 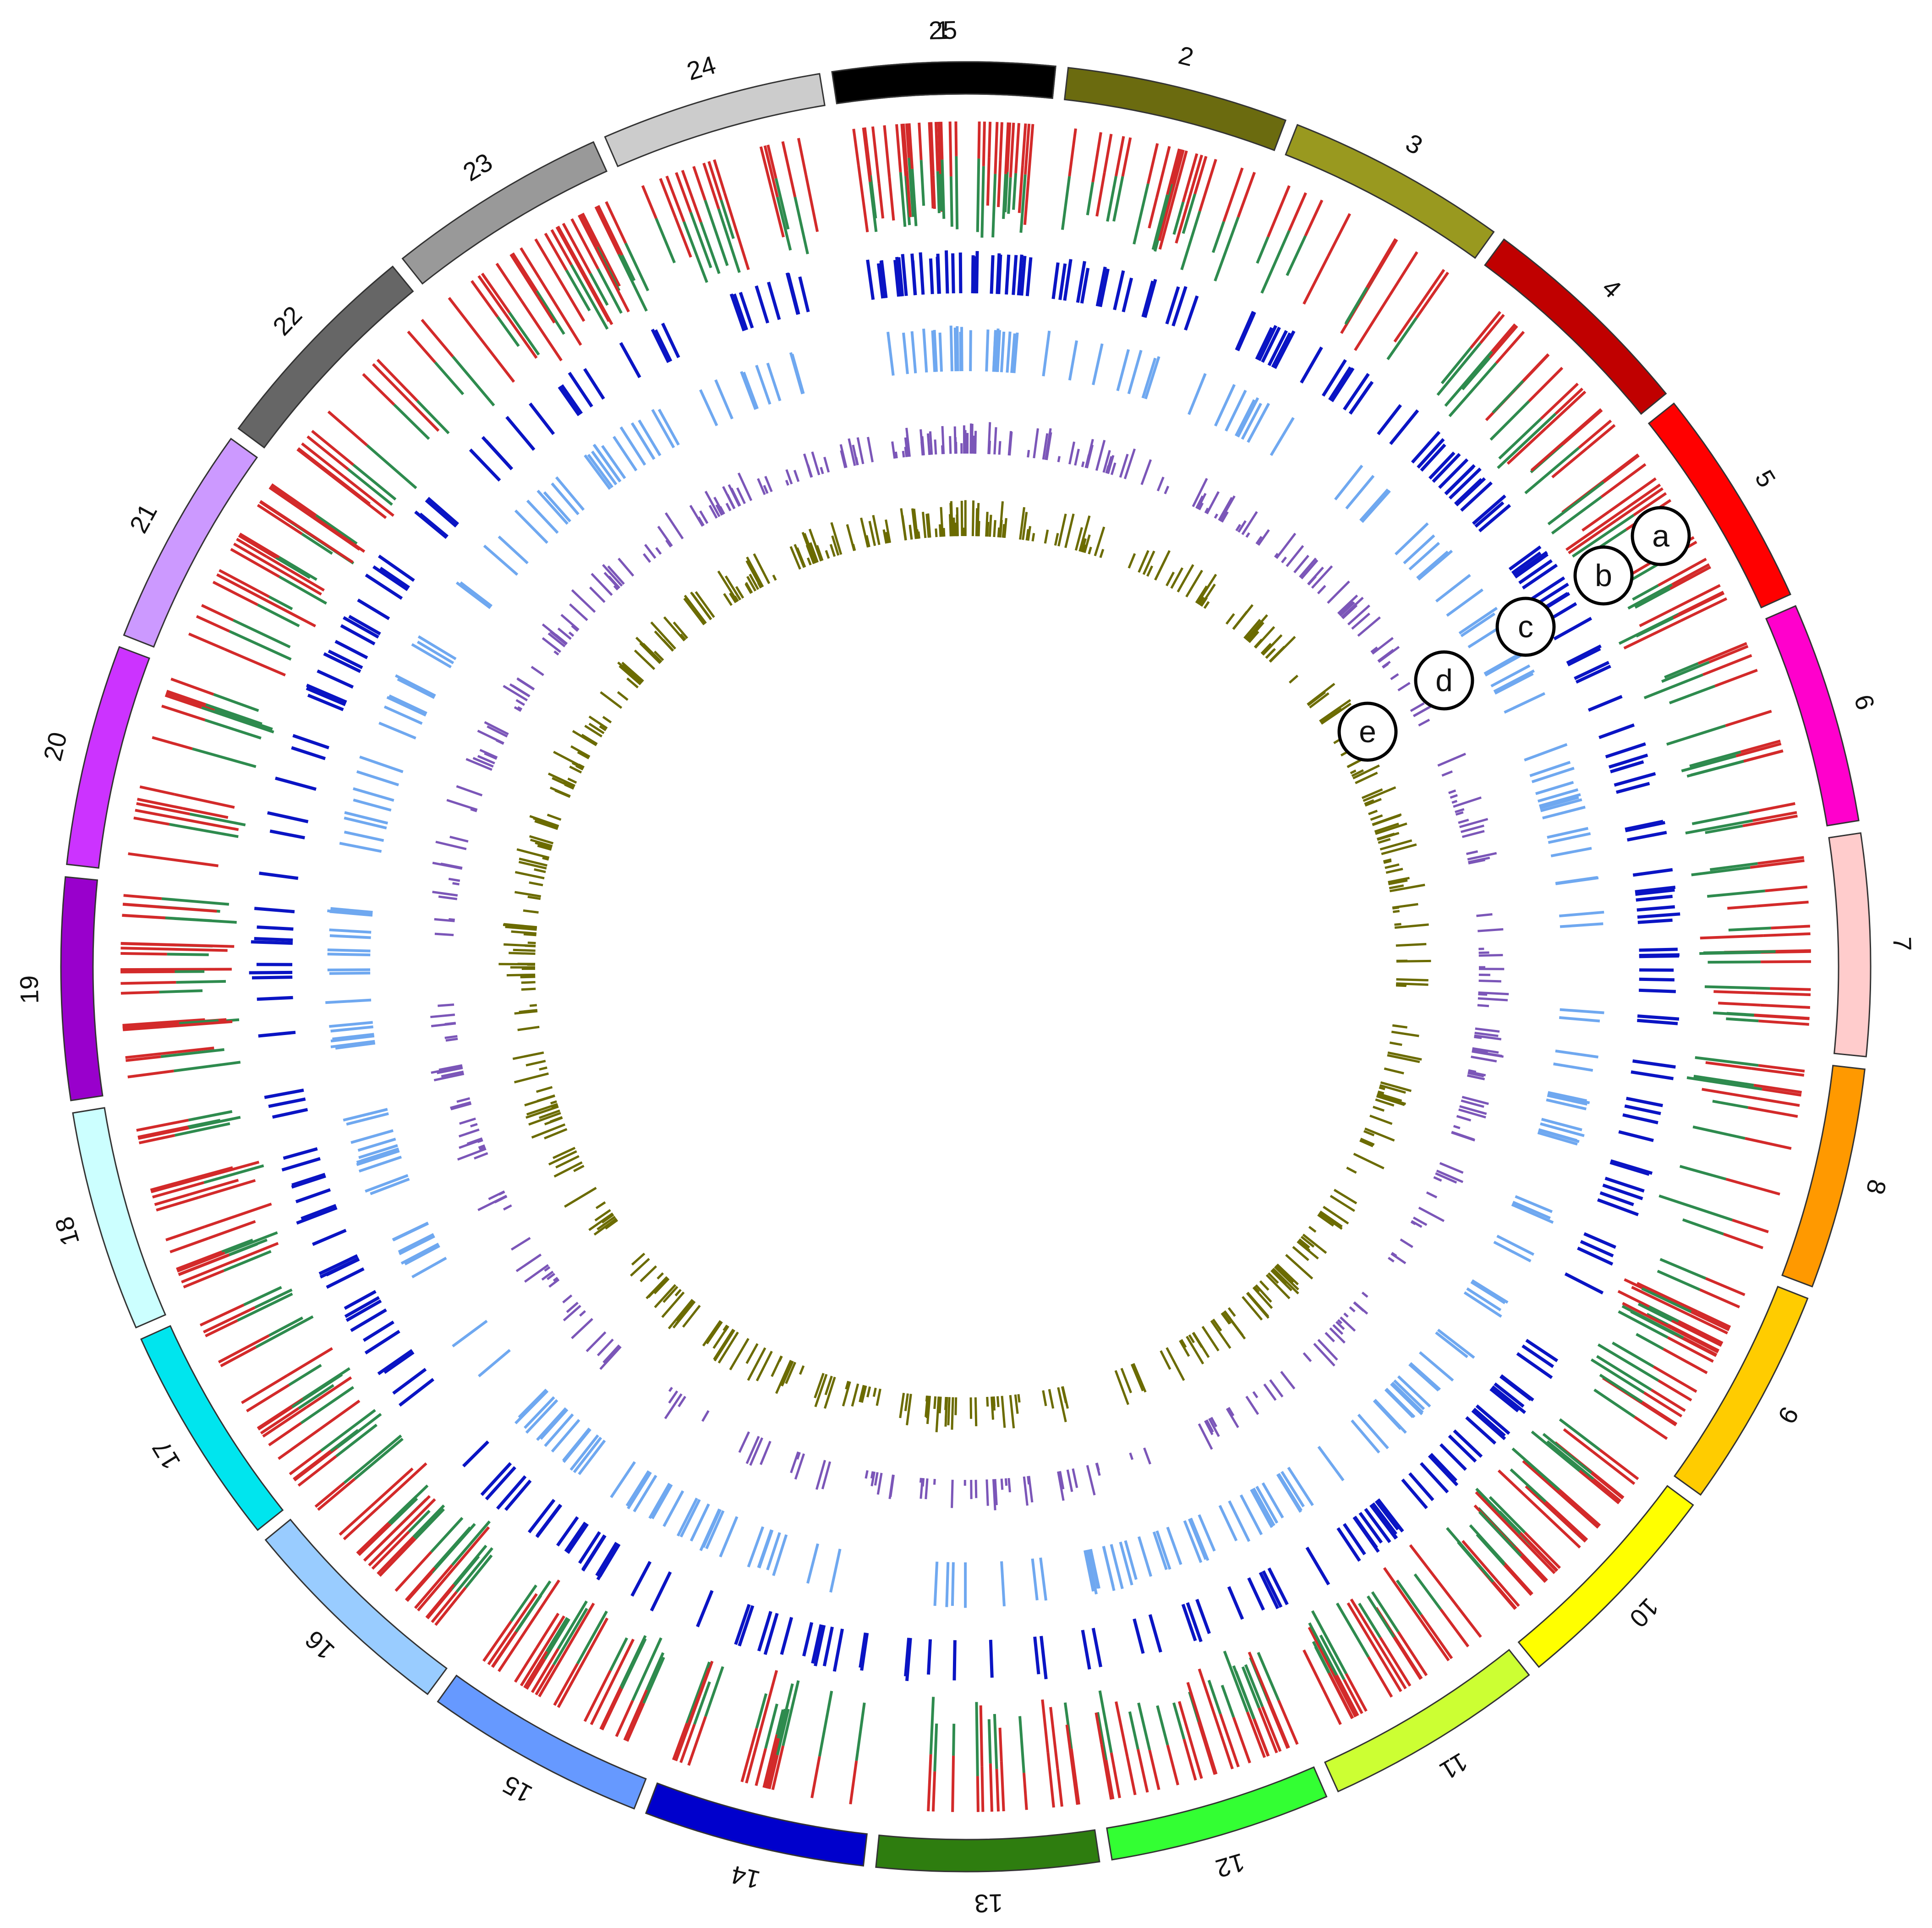 What do you see at coordinates (943, 30) in the screenshot?
I see `chromosome-label-25: 25` at bounding box center [943, 30].